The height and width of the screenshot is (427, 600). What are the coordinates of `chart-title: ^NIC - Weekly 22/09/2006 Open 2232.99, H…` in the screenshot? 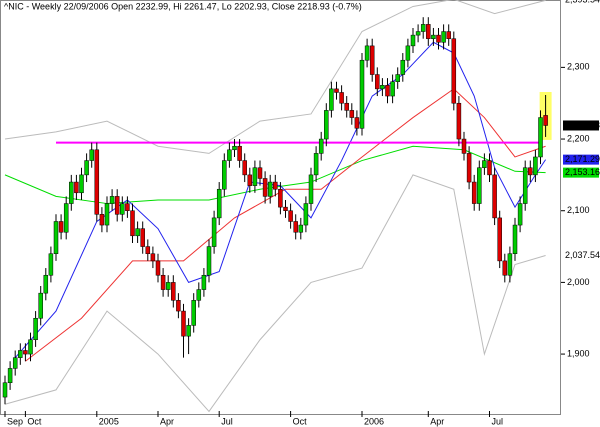 It's located at (183, 6).